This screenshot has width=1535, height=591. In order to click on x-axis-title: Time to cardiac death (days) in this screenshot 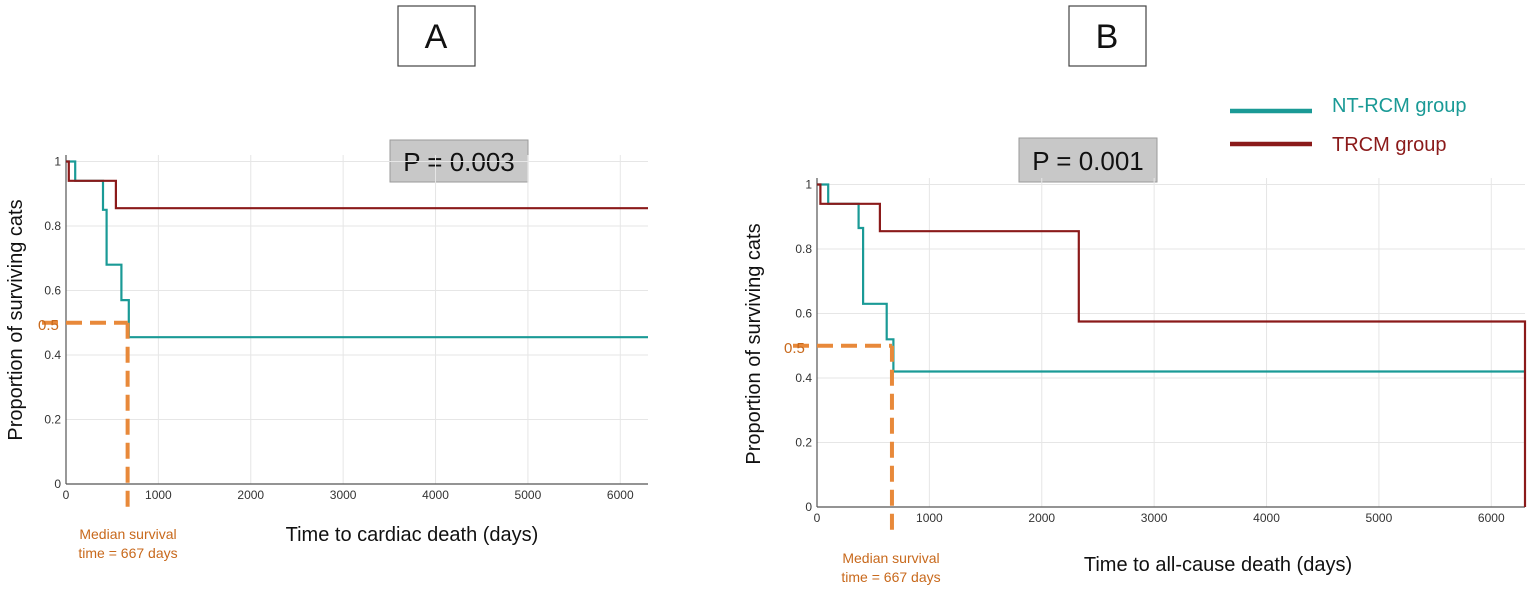, I will do `click(412, 535)`.